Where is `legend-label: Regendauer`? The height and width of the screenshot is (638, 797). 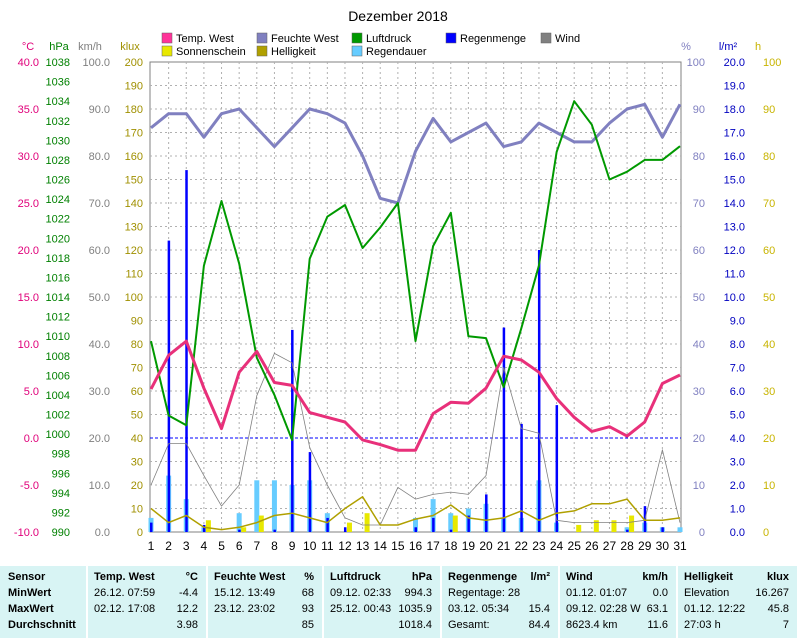 legend-label: Regendauer is located at coordinates (396, 52).